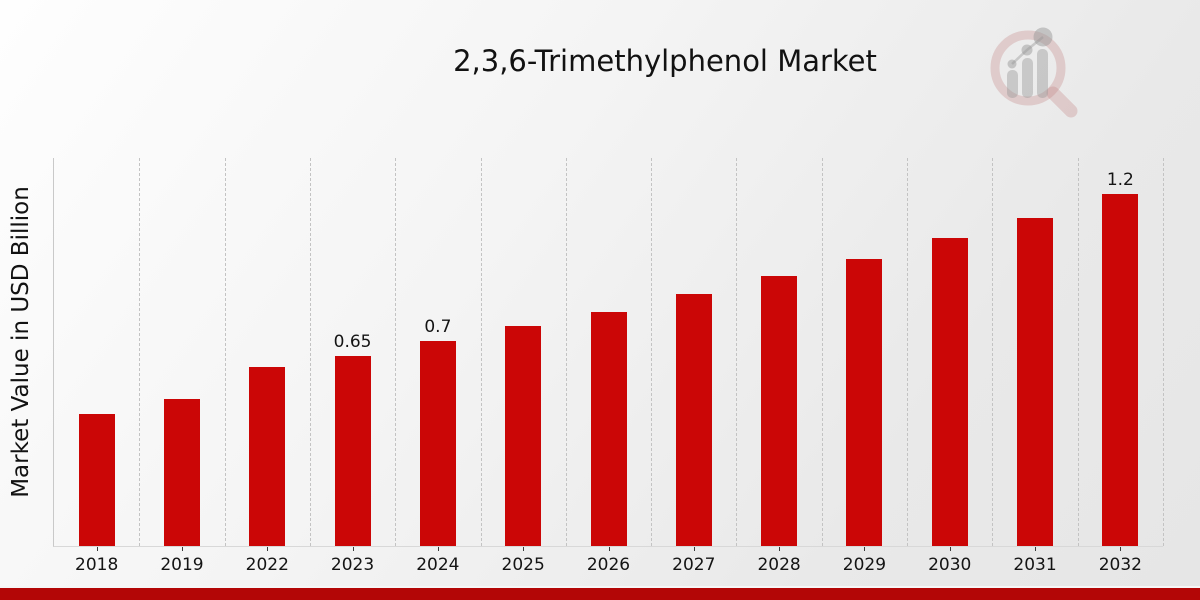  Describe the element at coordinates (267, 565) in the screenshot. I see `x-tick-label-2022: 2022` at that location.